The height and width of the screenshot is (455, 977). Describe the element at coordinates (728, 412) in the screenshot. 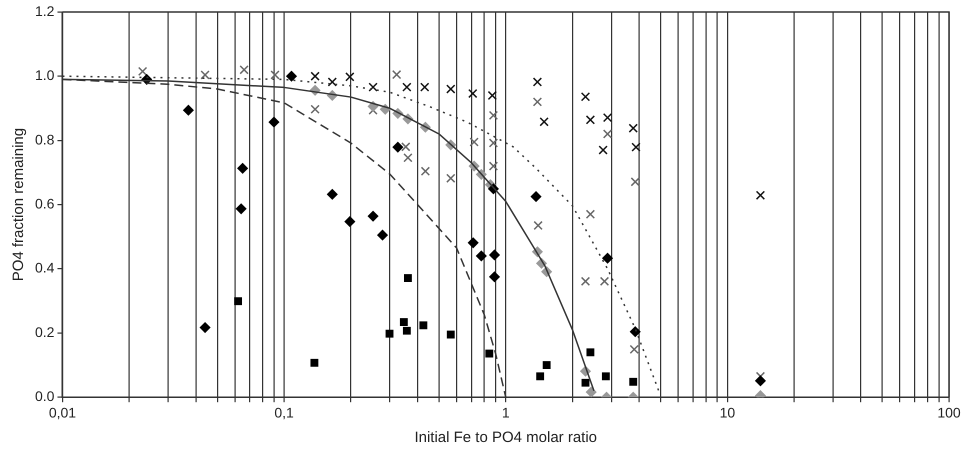

I see `x-tick-label: 10` at that location.